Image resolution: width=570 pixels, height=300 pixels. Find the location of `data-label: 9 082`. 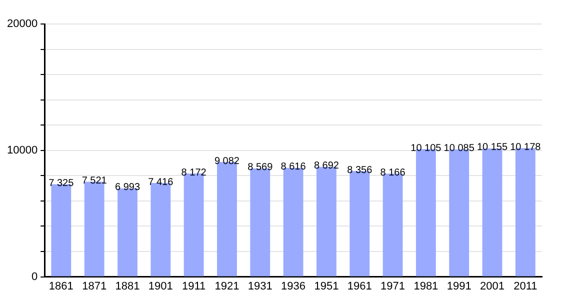

data-label: 9 082 is located at coordinates (227, 161).